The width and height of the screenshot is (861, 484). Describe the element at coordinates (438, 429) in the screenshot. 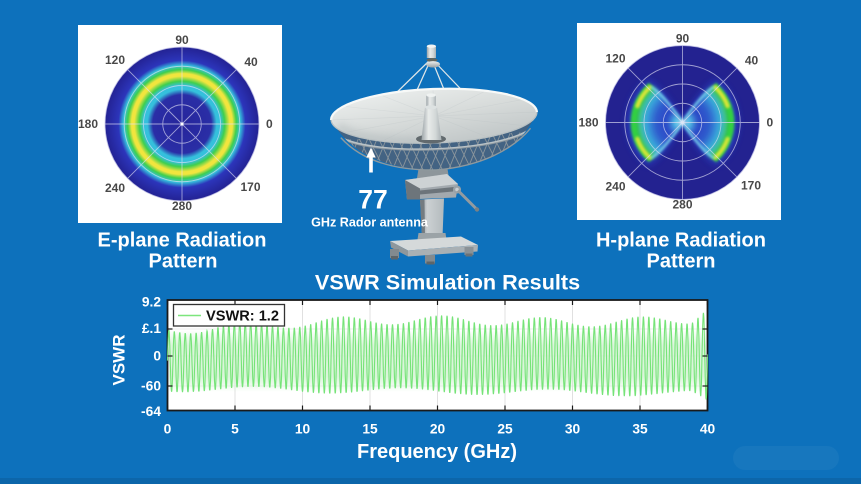

I see `svg-text: 20` at that location.